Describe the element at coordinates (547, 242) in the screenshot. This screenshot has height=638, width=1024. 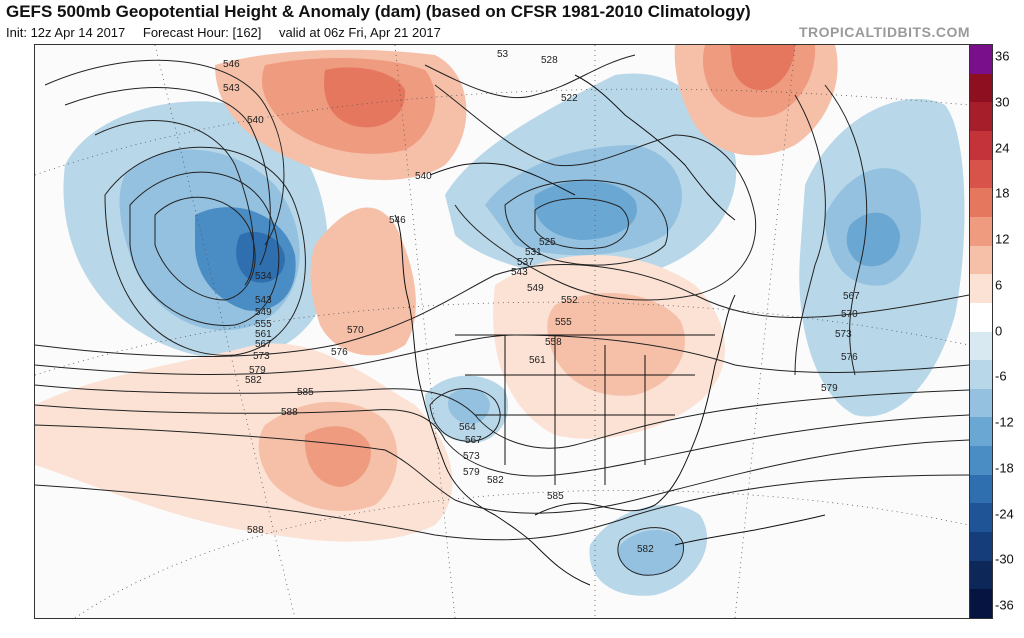
I see `contour-label: 525` at that location.